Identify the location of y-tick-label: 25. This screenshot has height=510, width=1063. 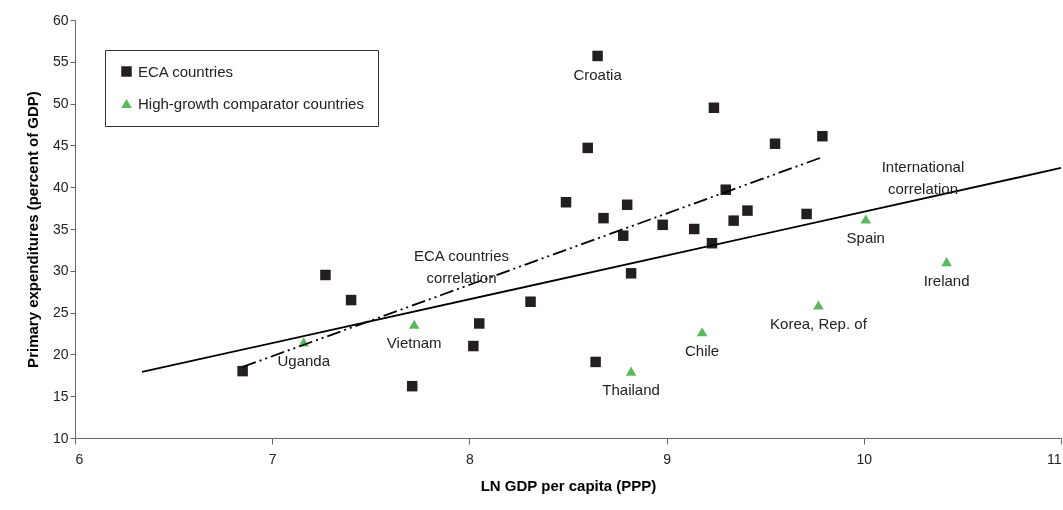
(60, 312).